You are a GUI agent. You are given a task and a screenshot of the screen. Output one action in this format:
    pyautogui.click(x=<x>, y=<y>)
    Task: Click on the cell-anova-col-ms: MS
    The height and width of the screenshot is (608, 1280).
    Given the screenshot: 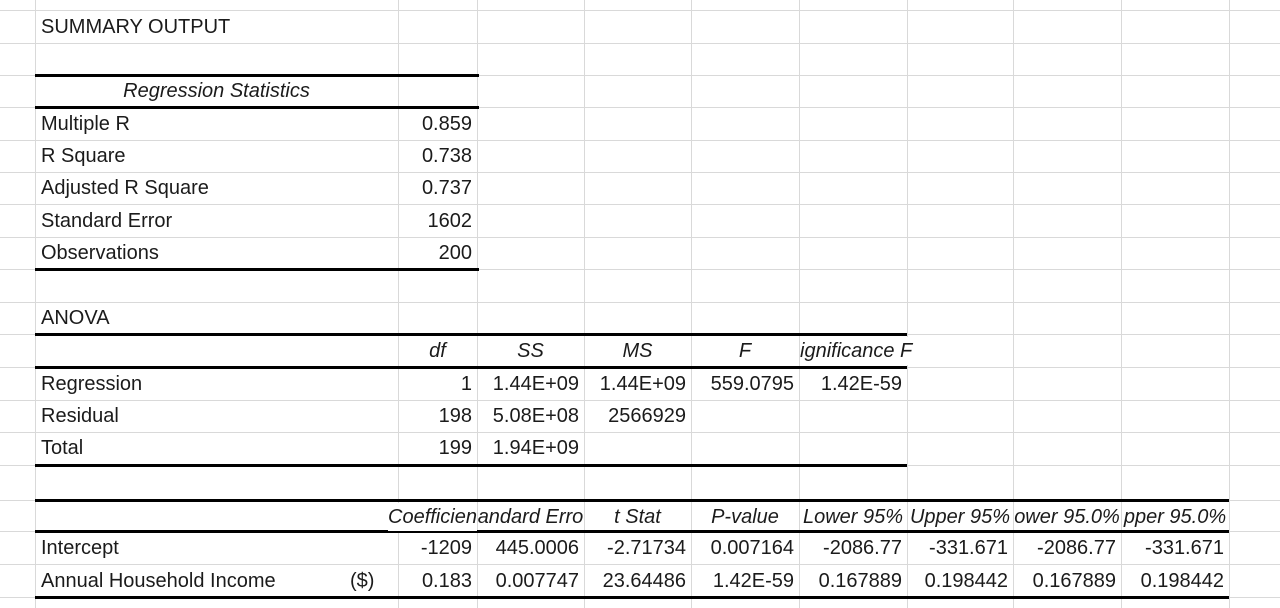 What is the action you would take?
    pyautogui.click(x=637, y=351)
    